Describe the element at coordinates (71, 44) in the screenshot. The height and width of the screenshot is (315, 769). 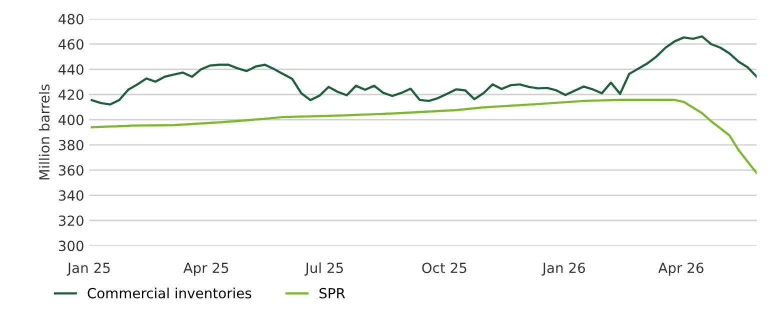
I see `y-tick-label: 460` at that location.